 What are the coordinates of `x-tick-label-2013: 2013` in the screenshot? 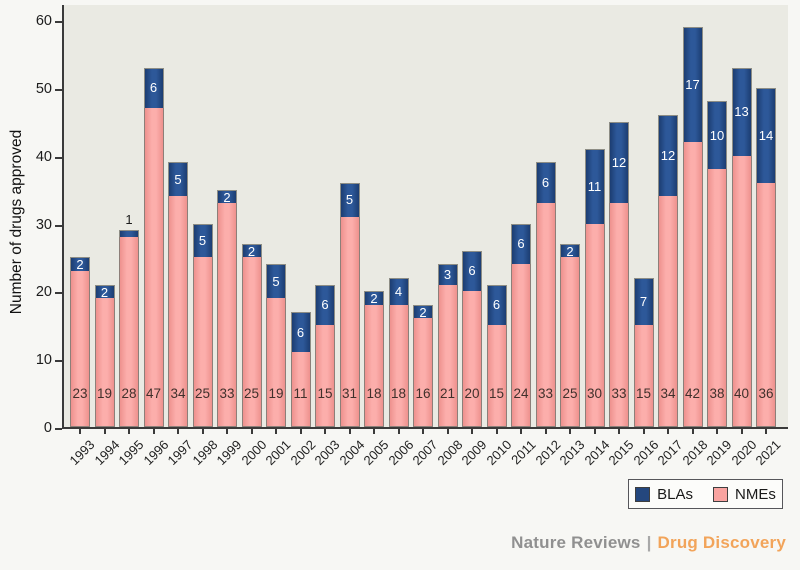 It's located at (572, 453).